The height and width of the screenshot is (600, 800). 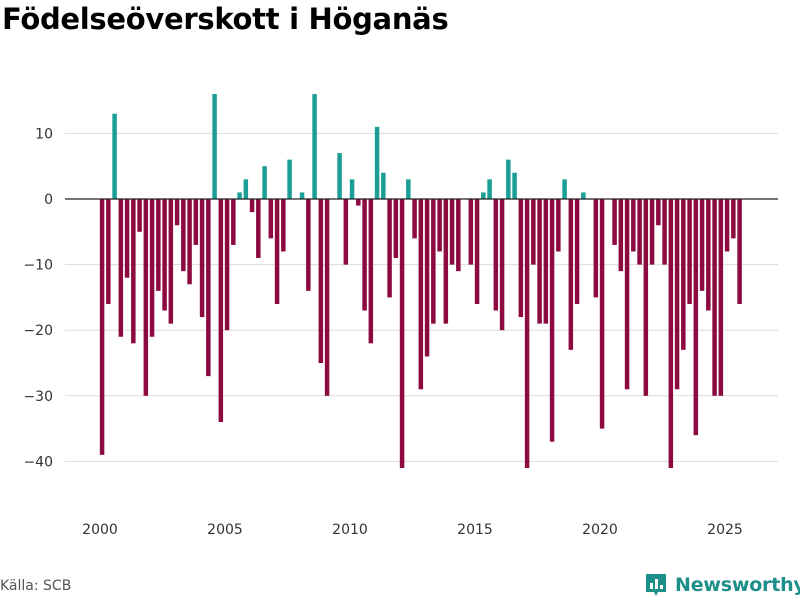 I want to click on x-tick-label: 2000, so click(x=100, y=530).